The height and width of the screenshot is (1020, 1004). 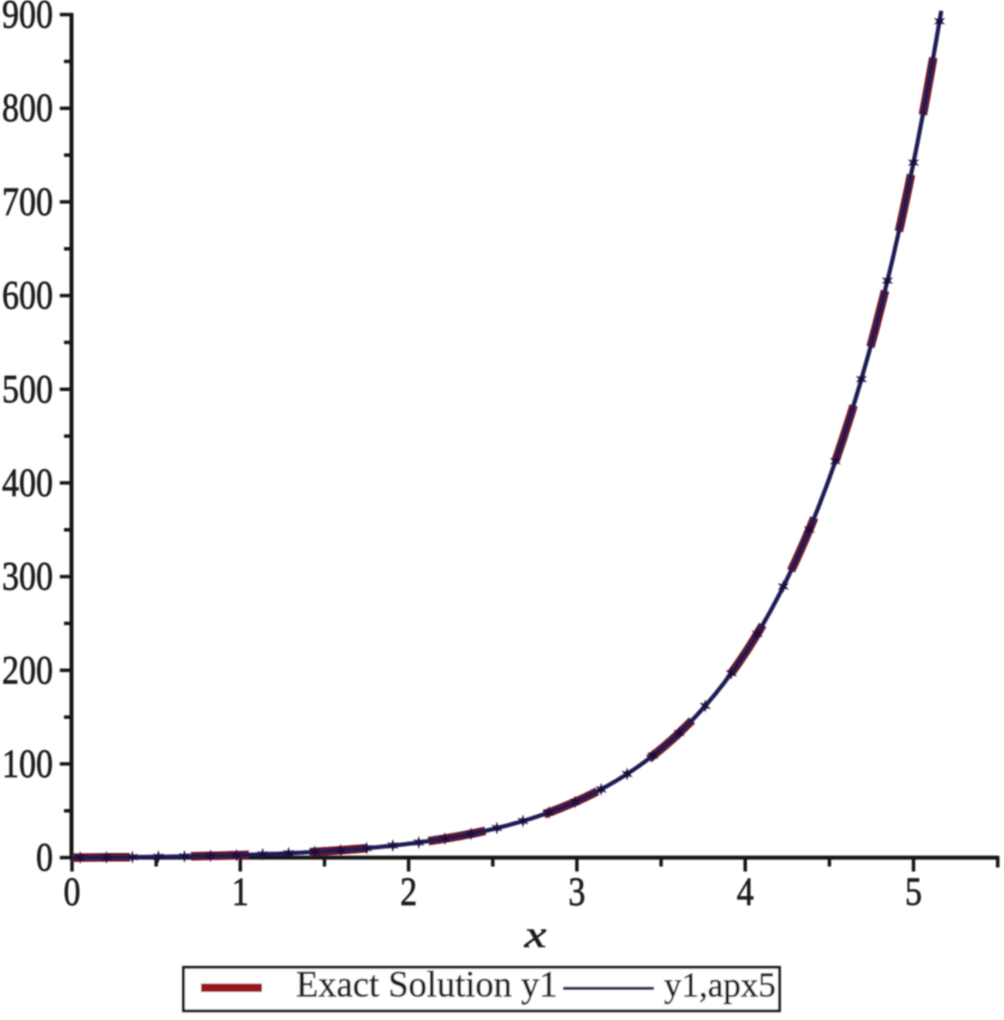 What do you see at coordinates (27, 203) in the screenshot?
I see `svg-text: 700` at bounding box center [27, 203].